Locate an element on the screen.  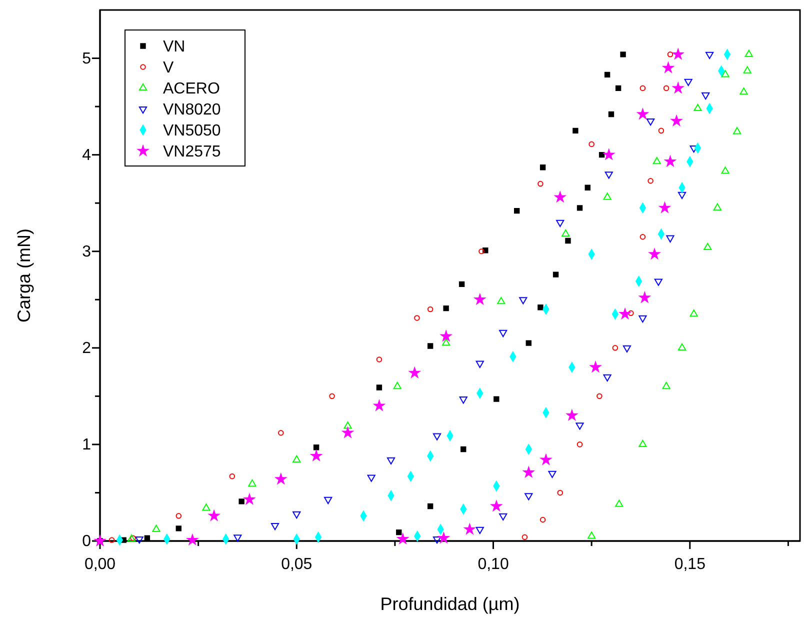
y-tick-label: 0 is located at coordinates (87, 541).